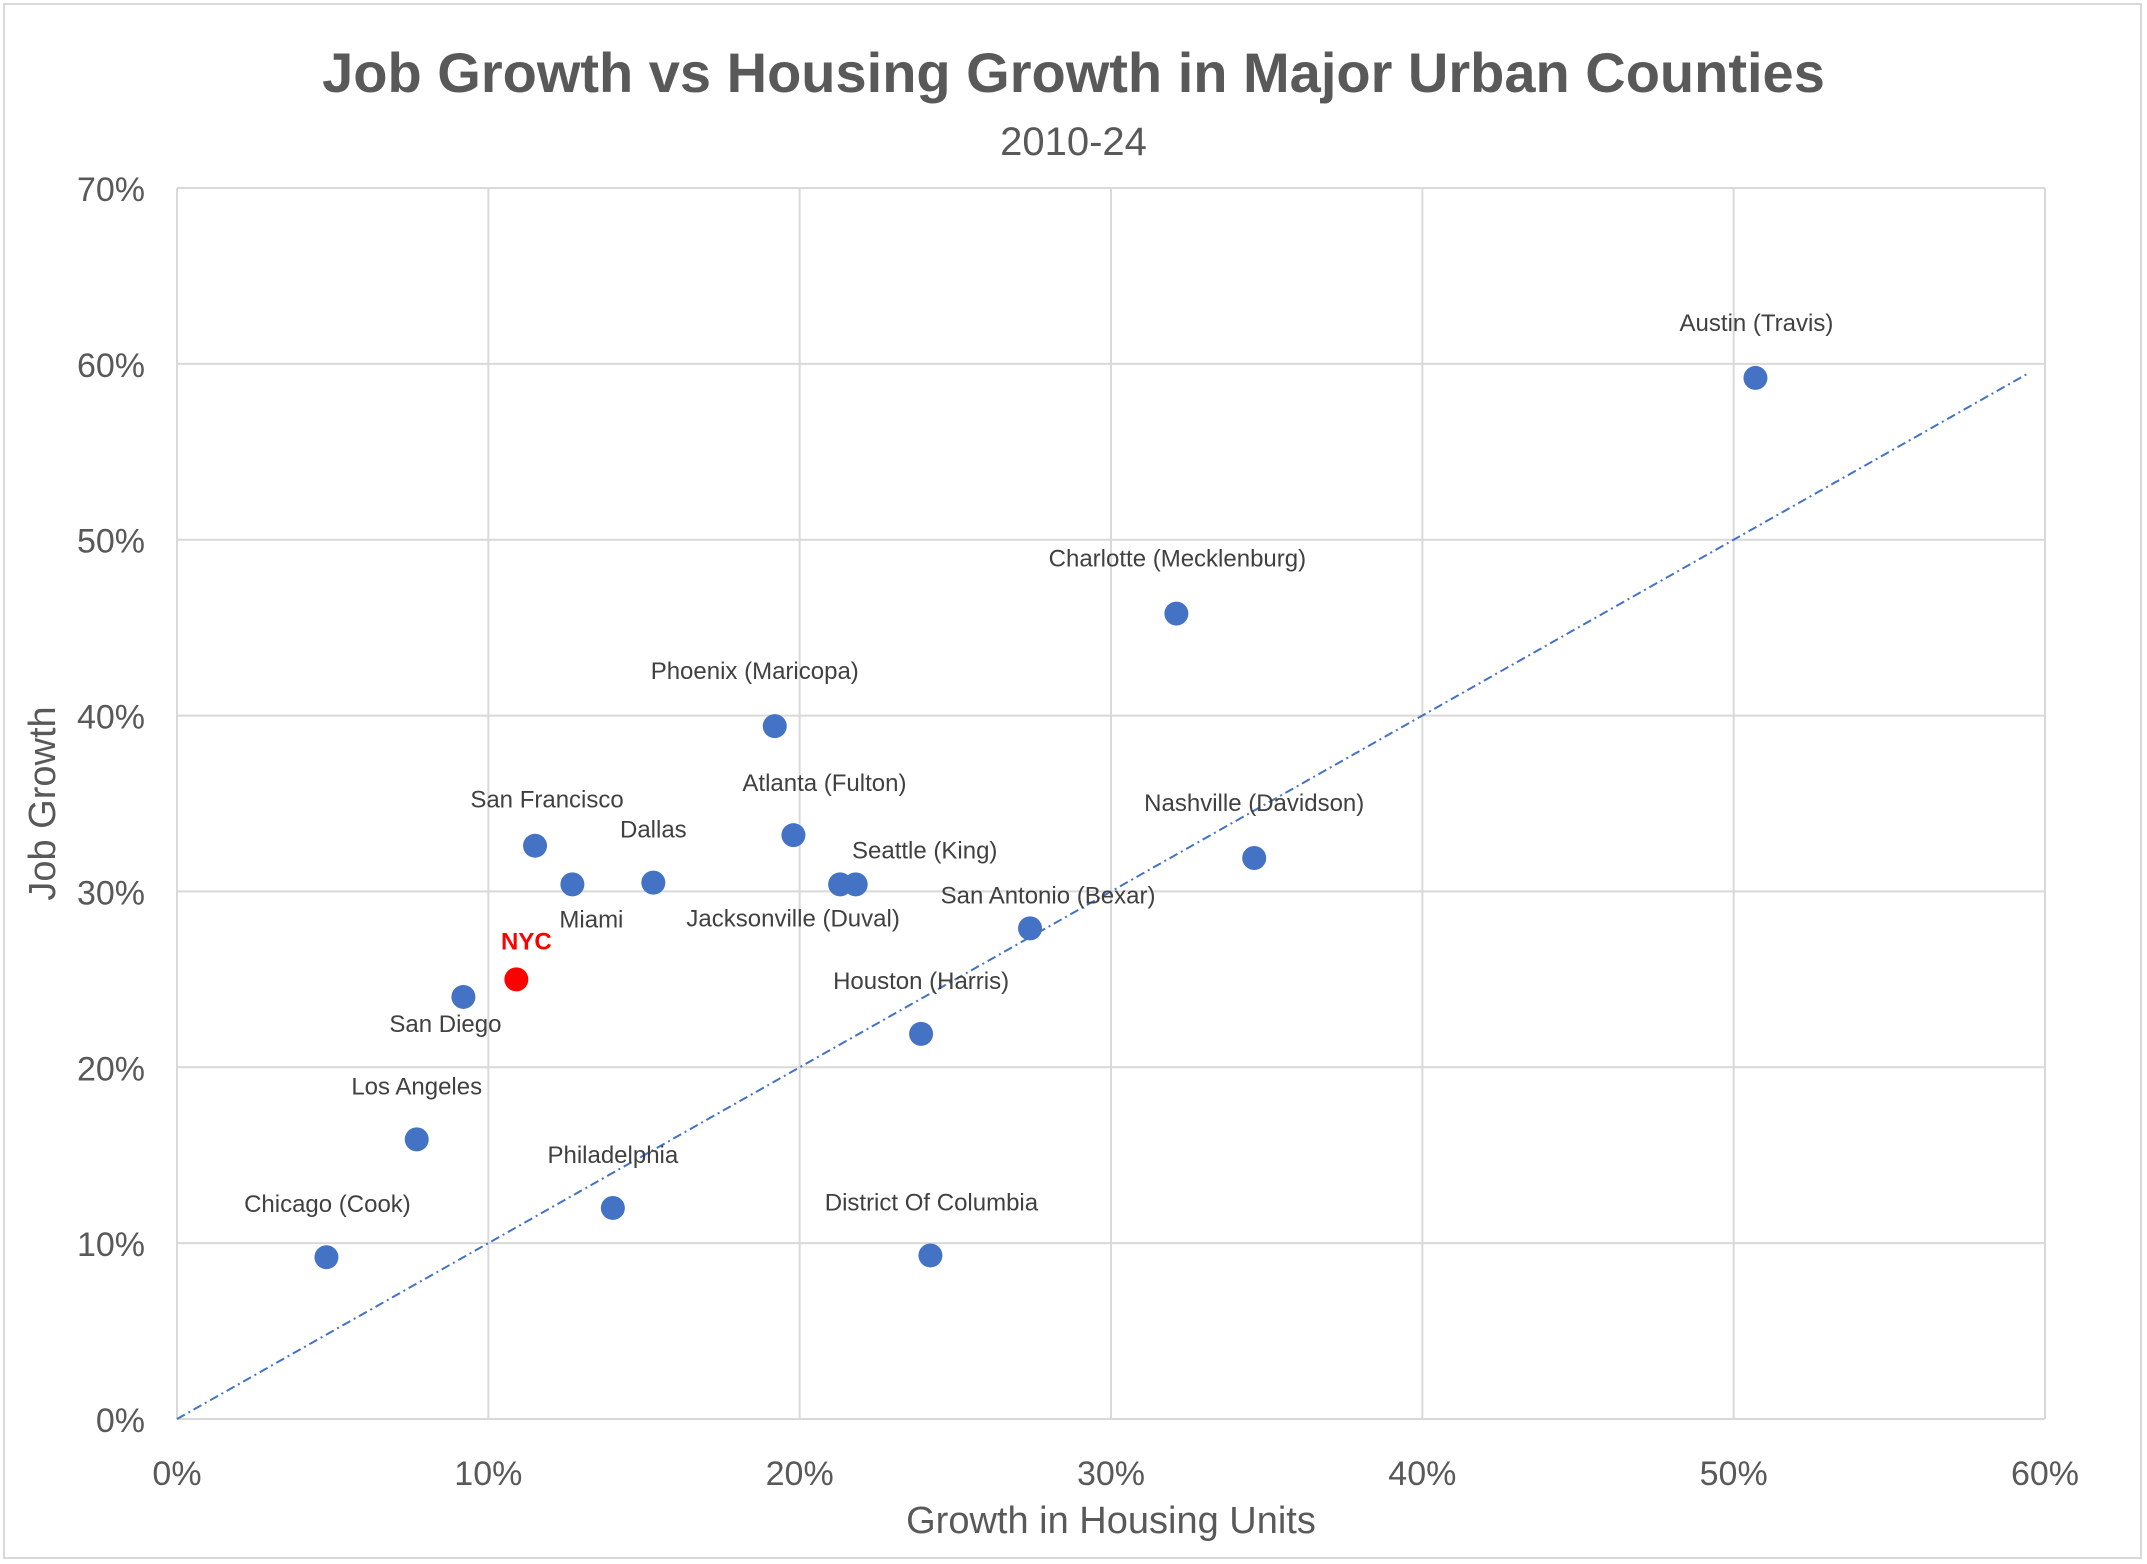 Image resolution: width=2147 pixels, height=1564 pixels. I want to click on y-tick-label: 50%, so click(111, 542).